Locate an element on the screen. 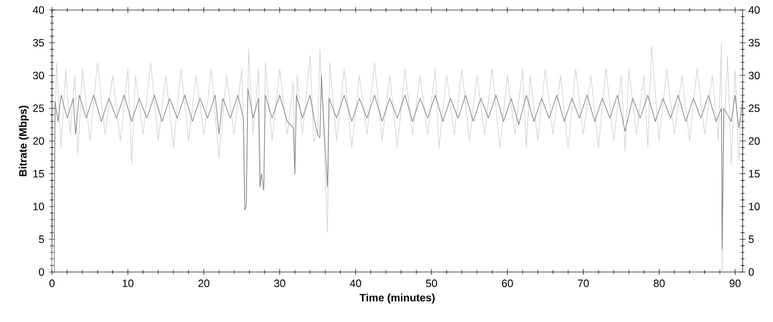  x-tick-label: 30 is located at coordinates (280, 284).